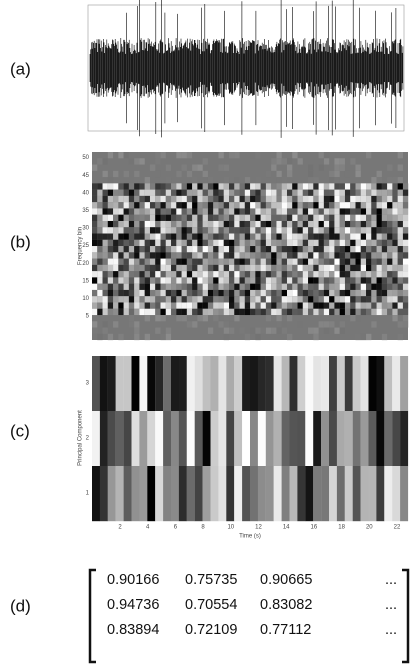 Image resolution: width=411 pixels, height=665 pixels. I want to click on x-tick-label: 22, so click(397, 528).